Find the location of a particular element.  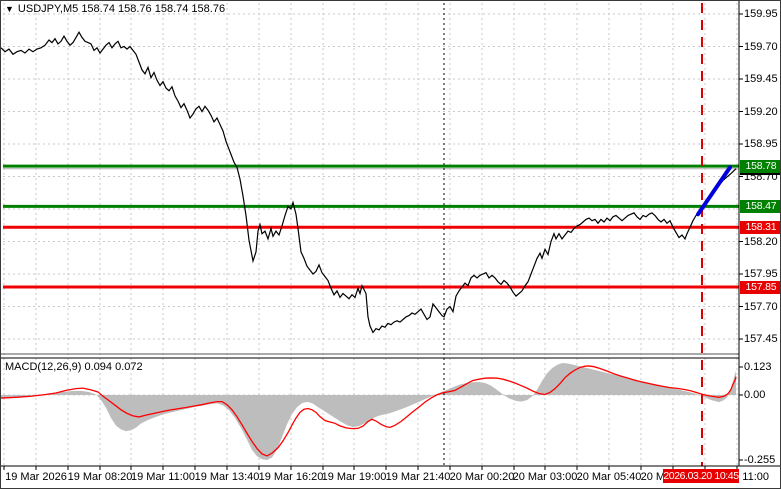

price-axis-label: 159.95 is located at coordinates (761, 14).